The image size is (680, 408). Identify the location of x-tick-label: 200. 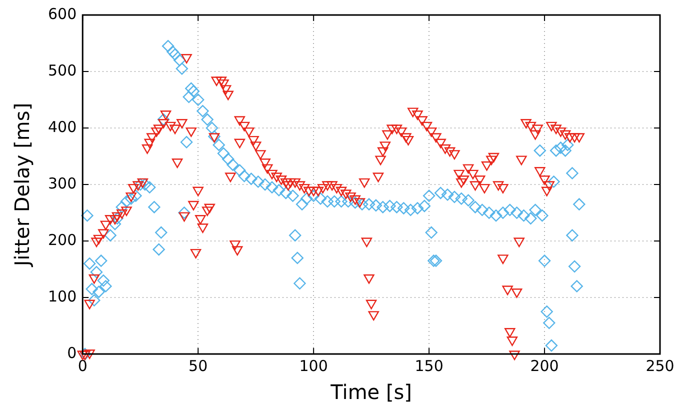
(544, 365).